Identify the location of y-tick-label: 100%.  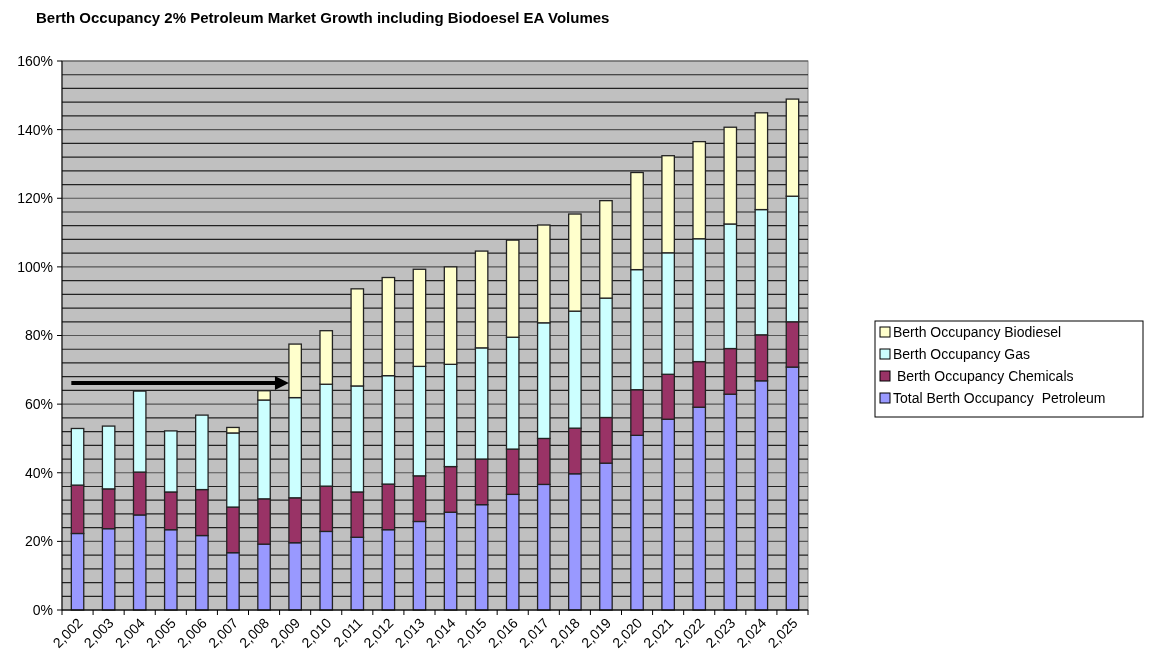
(35, 266).